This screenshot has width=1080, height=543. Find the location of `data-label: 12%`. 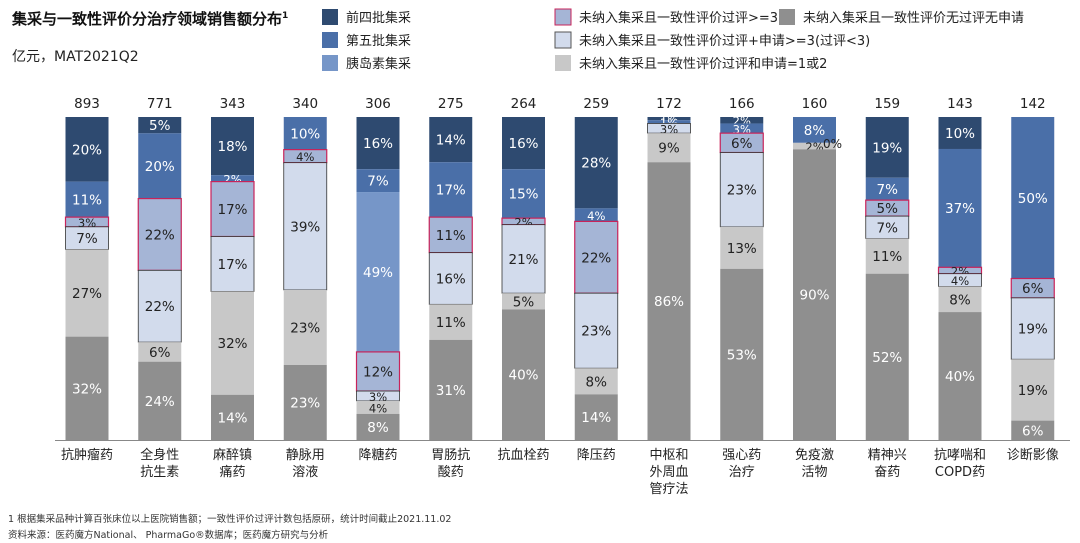

data-label: 12% is located at coordinates (378, 372).